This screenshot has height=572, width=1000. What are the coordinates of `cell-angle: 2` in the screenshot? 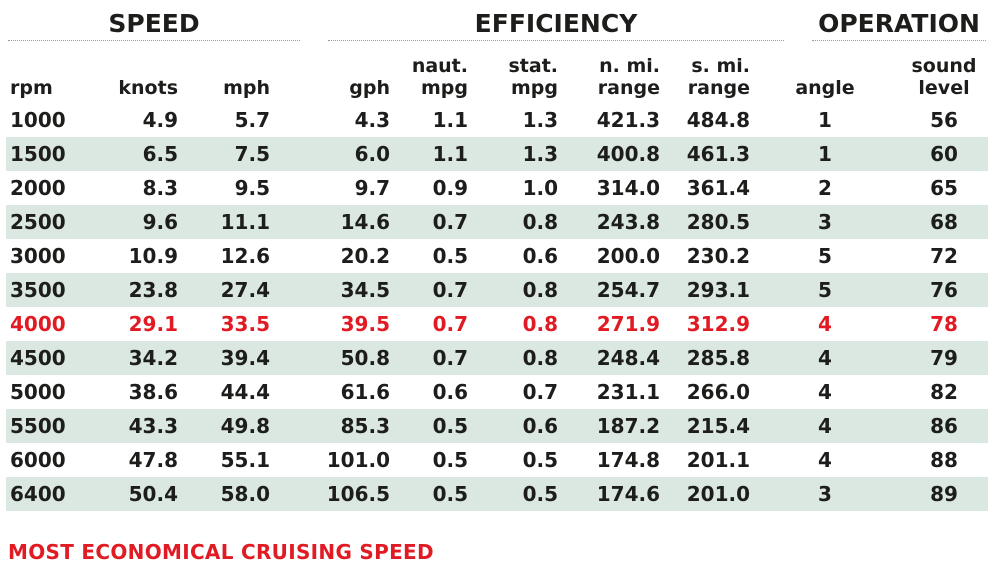 It's located at (825, 188).